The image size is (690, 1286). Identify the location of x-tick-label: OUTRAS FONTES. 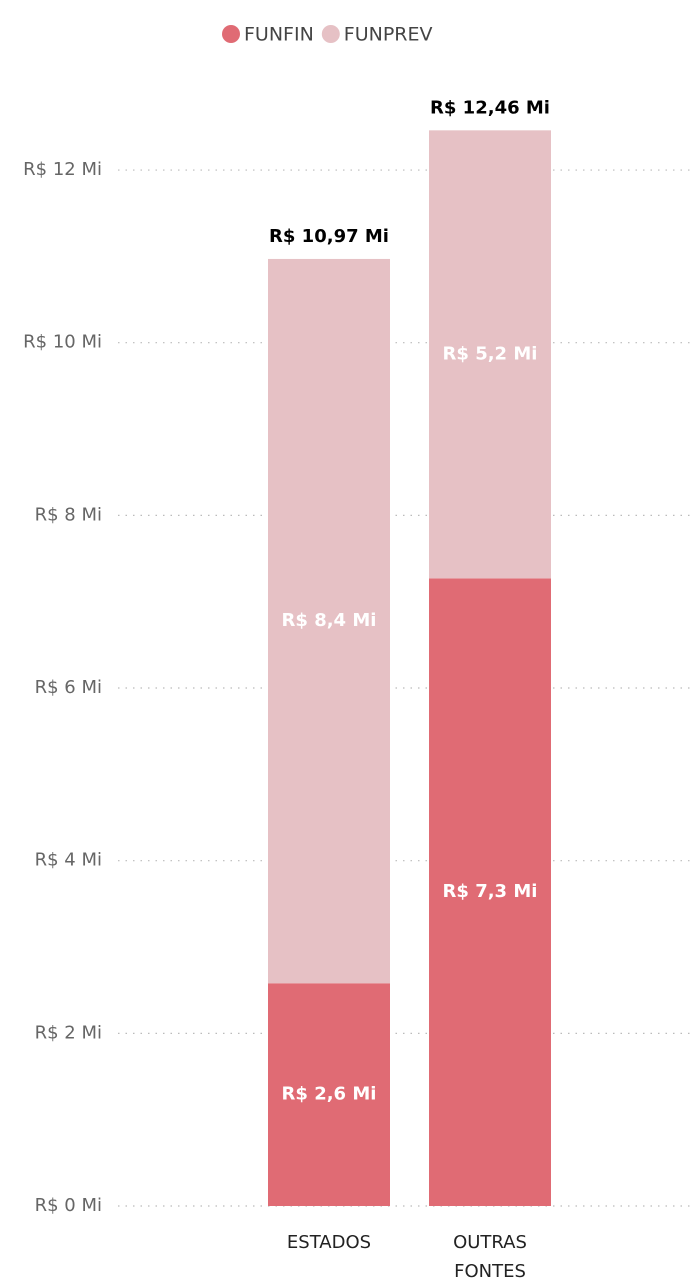
(490, 1257).